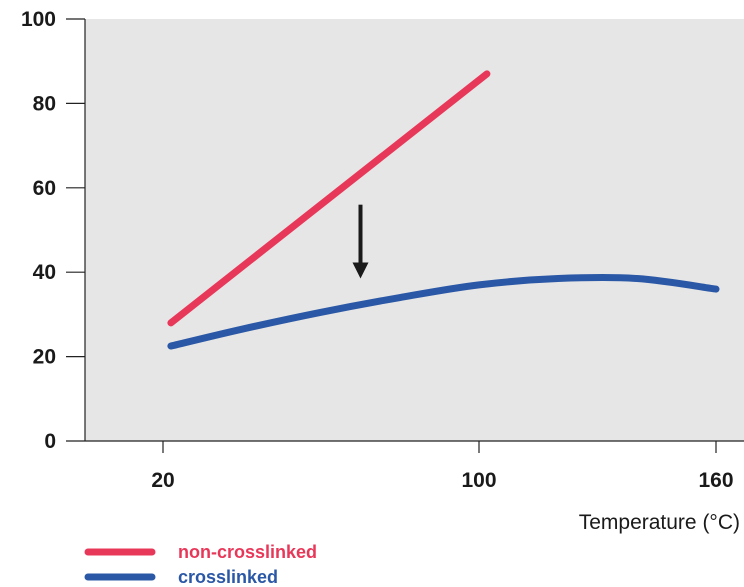 The width and height of the screenshot is (744, 587). I want to click on x-tick-label: 160, so click(715, 480).